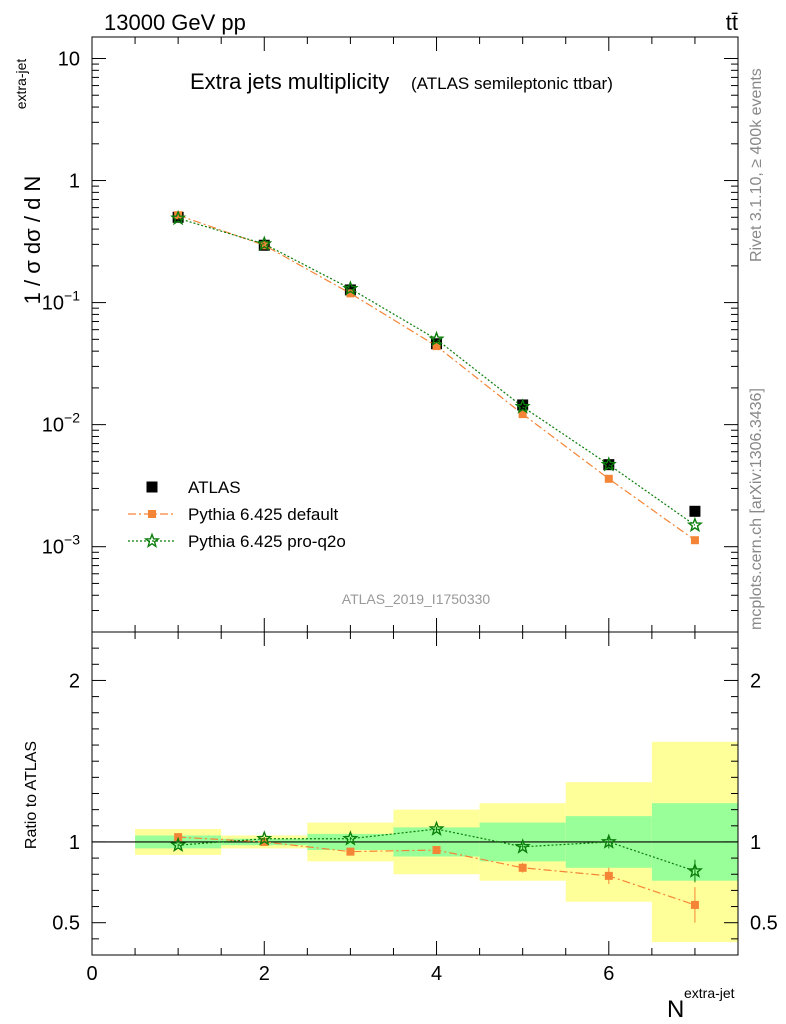 This screenshot has width=786, height=1024. I want to click on y-tick-label: 10, so click(69, 59).